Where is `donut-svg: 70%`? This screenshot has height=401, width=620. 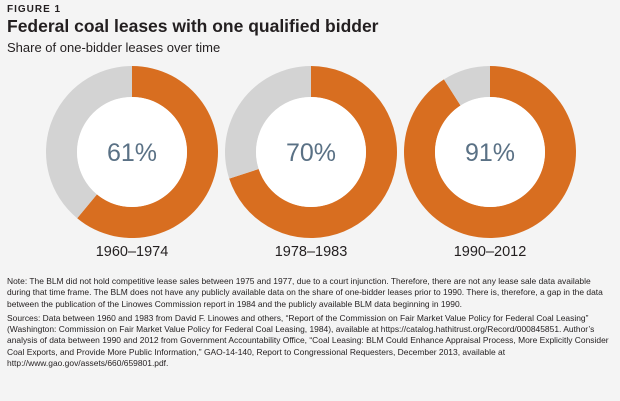 donut-svg: 70% is located at coordinates (311, 152).